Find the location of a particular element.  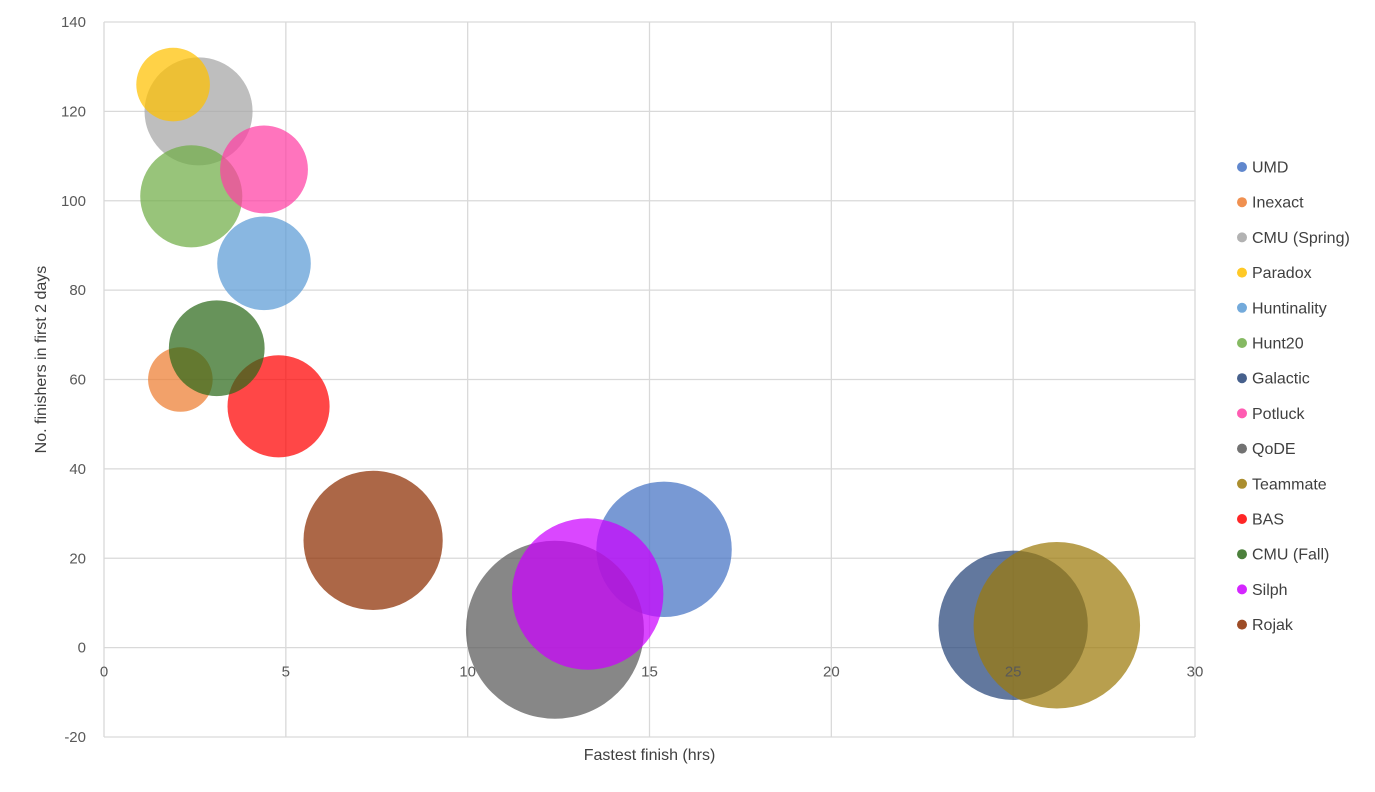

x-tick-label: 15 is located at coordinates (649, 672).